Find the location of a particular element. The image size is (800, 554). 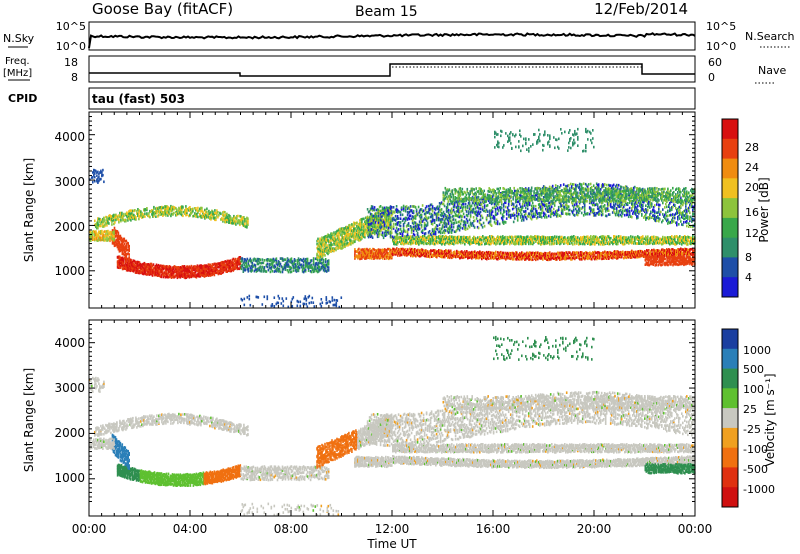

cpid-bar: CPID tau (fast) 503 is located at coordinates (351, 98).